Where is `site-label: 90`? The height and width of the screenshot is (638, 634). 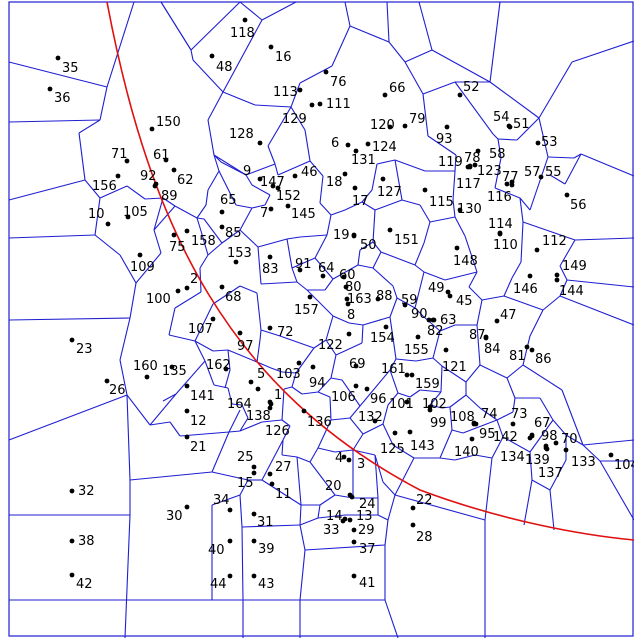
site-label: 90 is located at coordinates (419, 314).